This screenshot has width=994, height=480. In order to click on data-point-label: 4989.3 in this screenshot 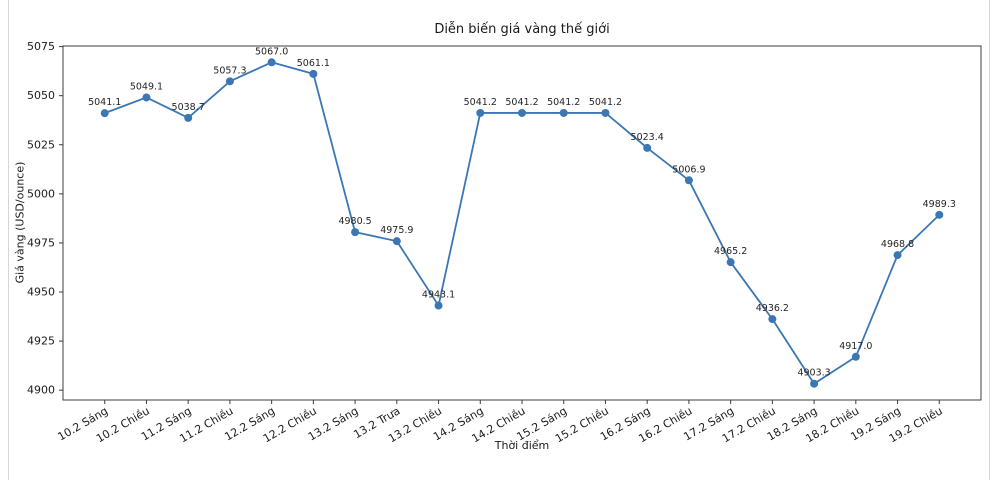, I will do `click(939, 204)`.